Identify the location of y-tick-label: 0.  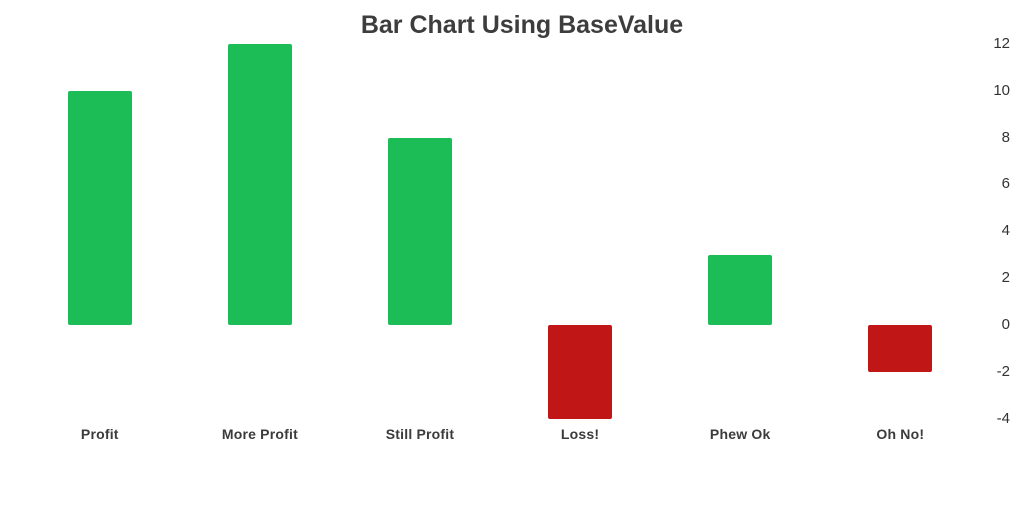
(1005, 324).